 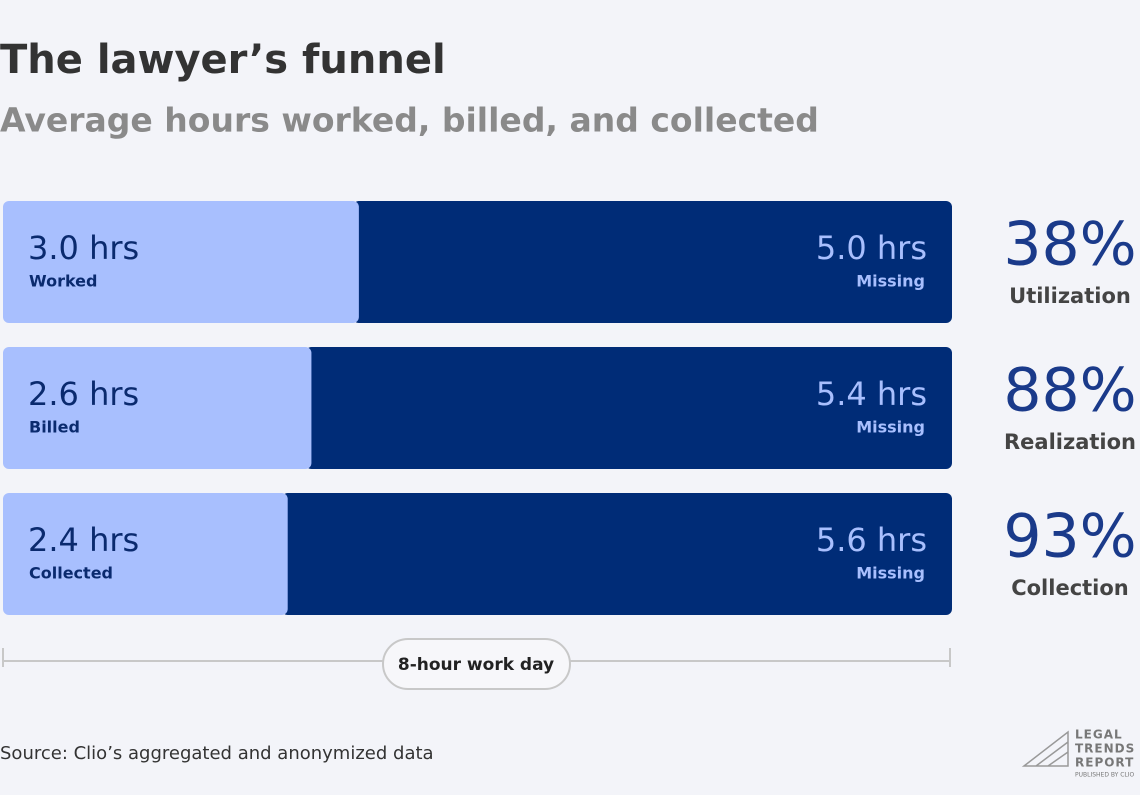 I want to click on value-label: 5.6 hrs, so click(x=871, y=540).